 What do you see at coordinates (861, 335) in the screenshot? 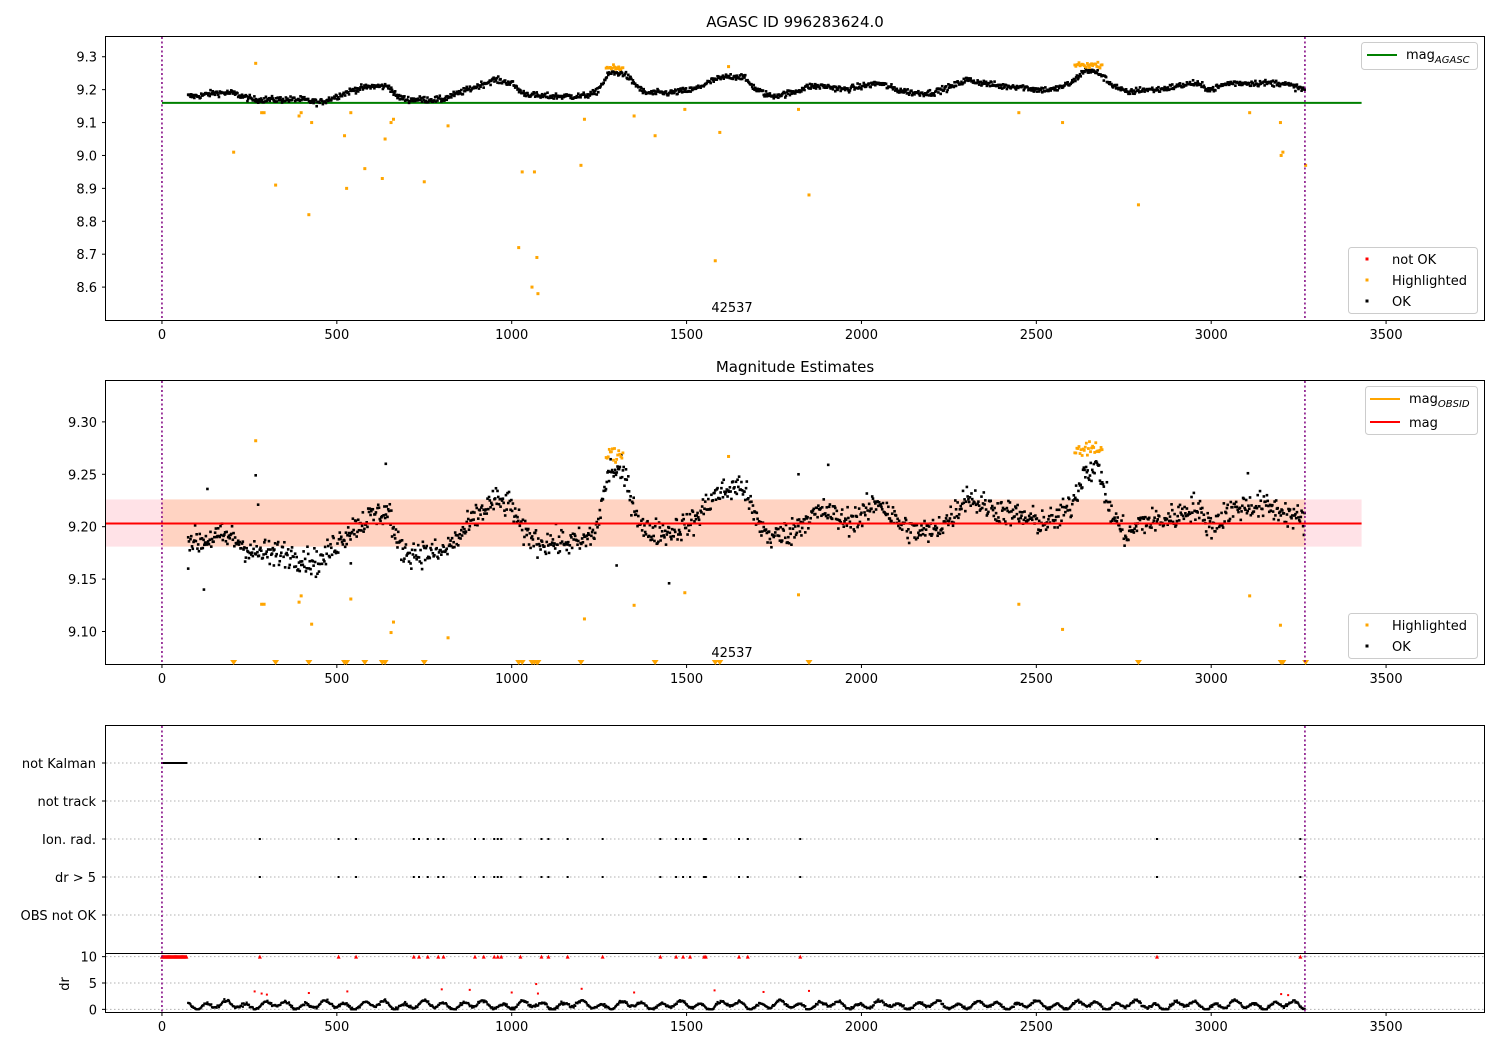
I see `x-tick-label: 2000` at bounding box center [861, 335].